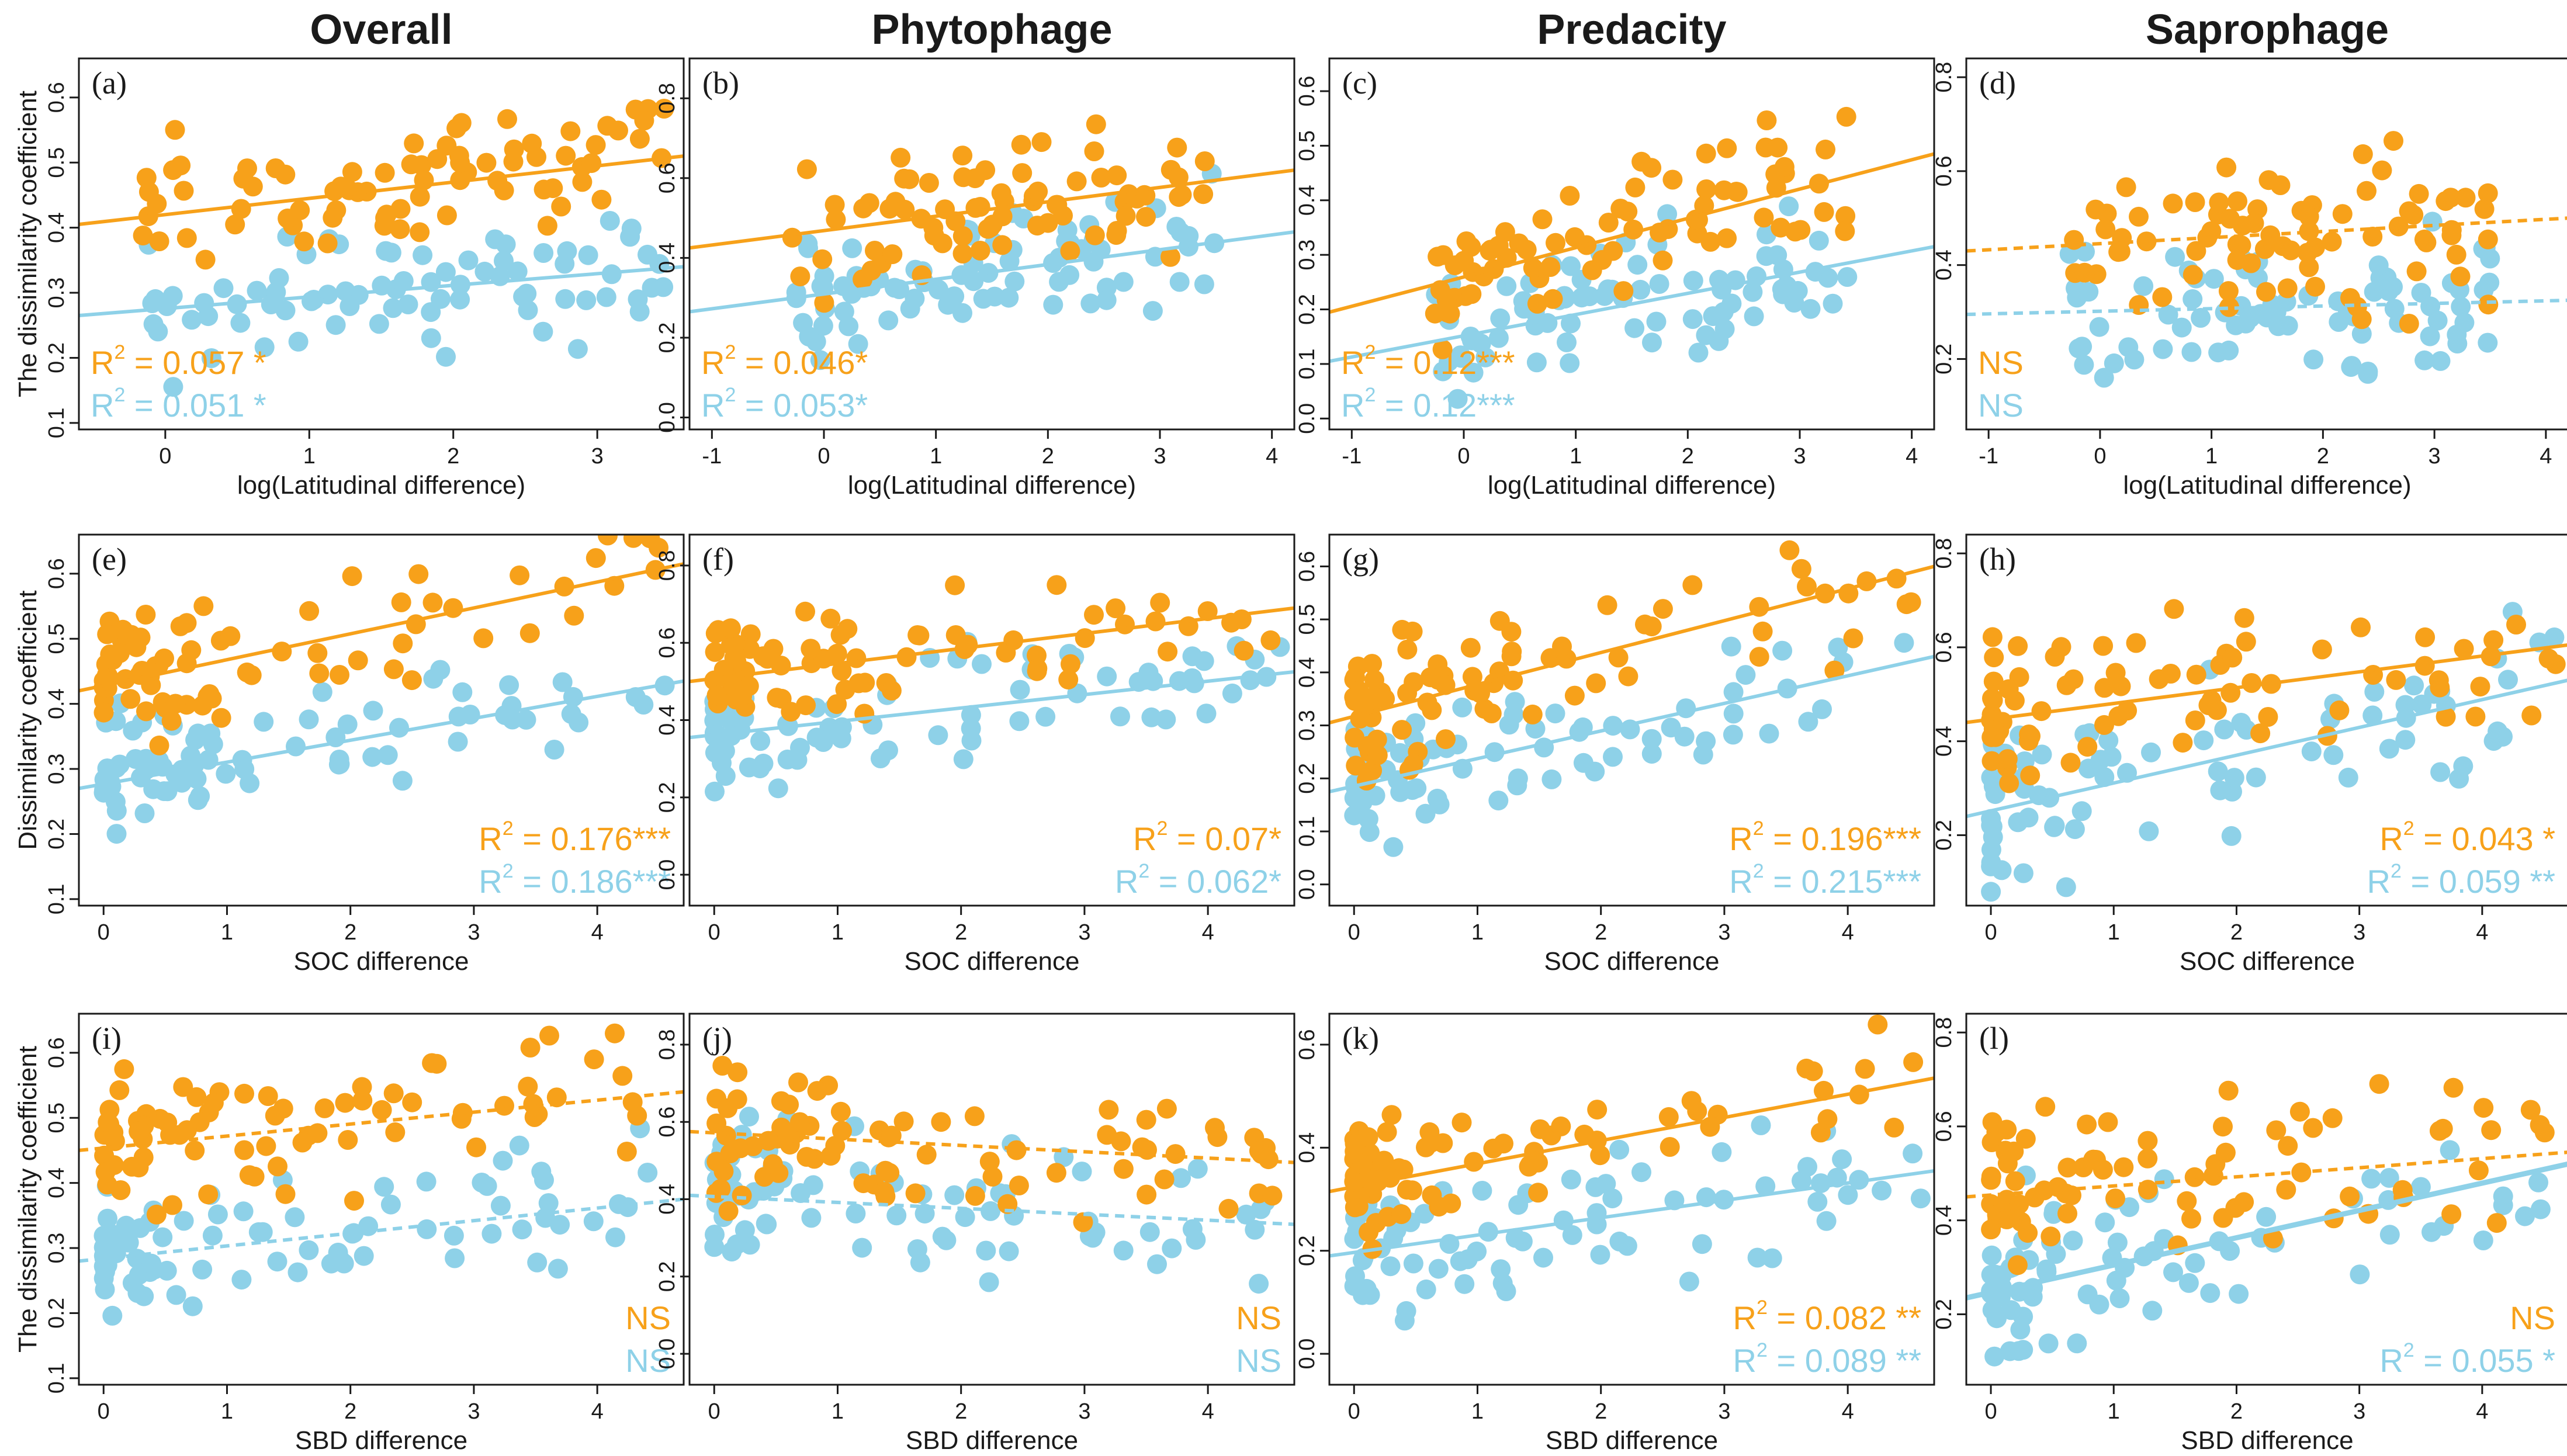  Describe the element at coordinates (712, 456) in the screenshot. I see `panel-b-x-tick-label: -1` at that location.